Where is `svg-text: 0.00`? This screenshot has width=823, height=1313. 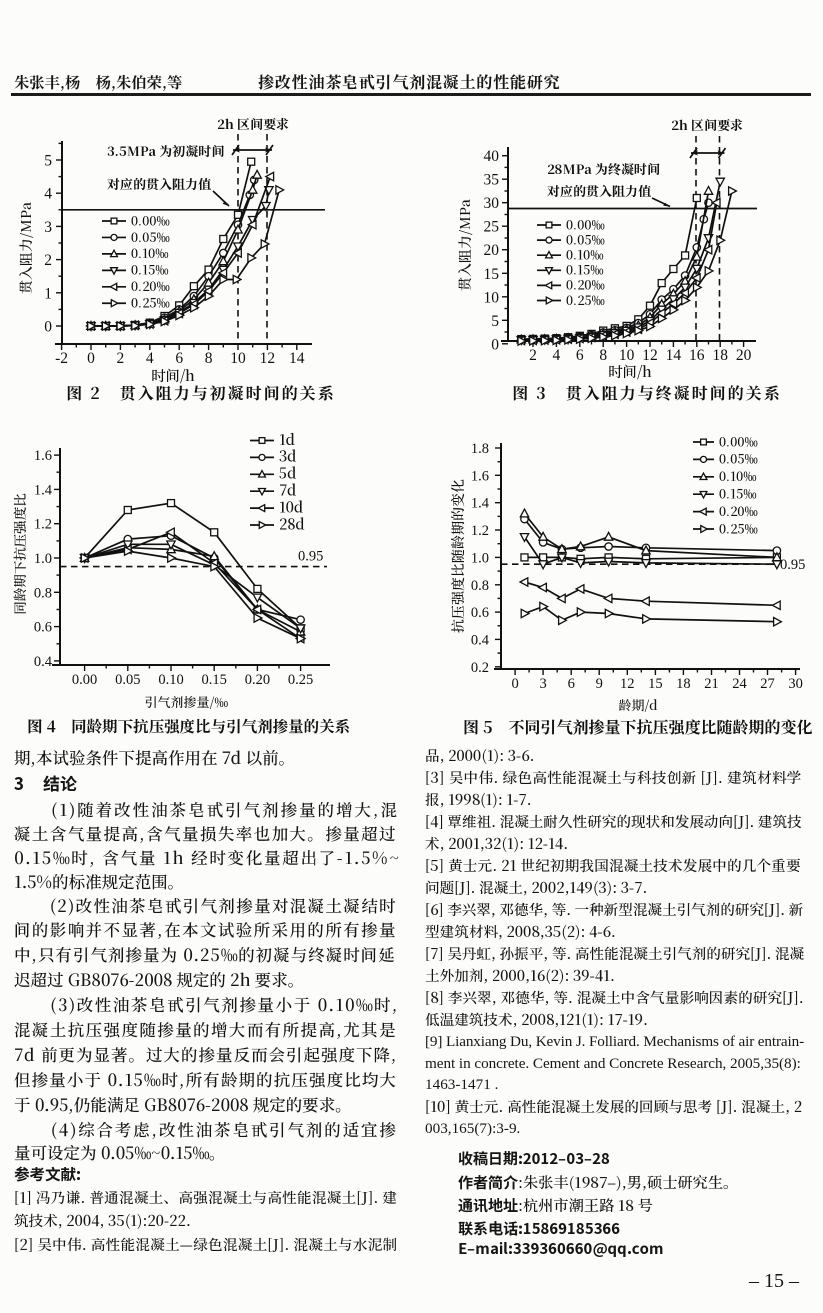
svg-text: 0.00 is located at coordinates (84, 680).